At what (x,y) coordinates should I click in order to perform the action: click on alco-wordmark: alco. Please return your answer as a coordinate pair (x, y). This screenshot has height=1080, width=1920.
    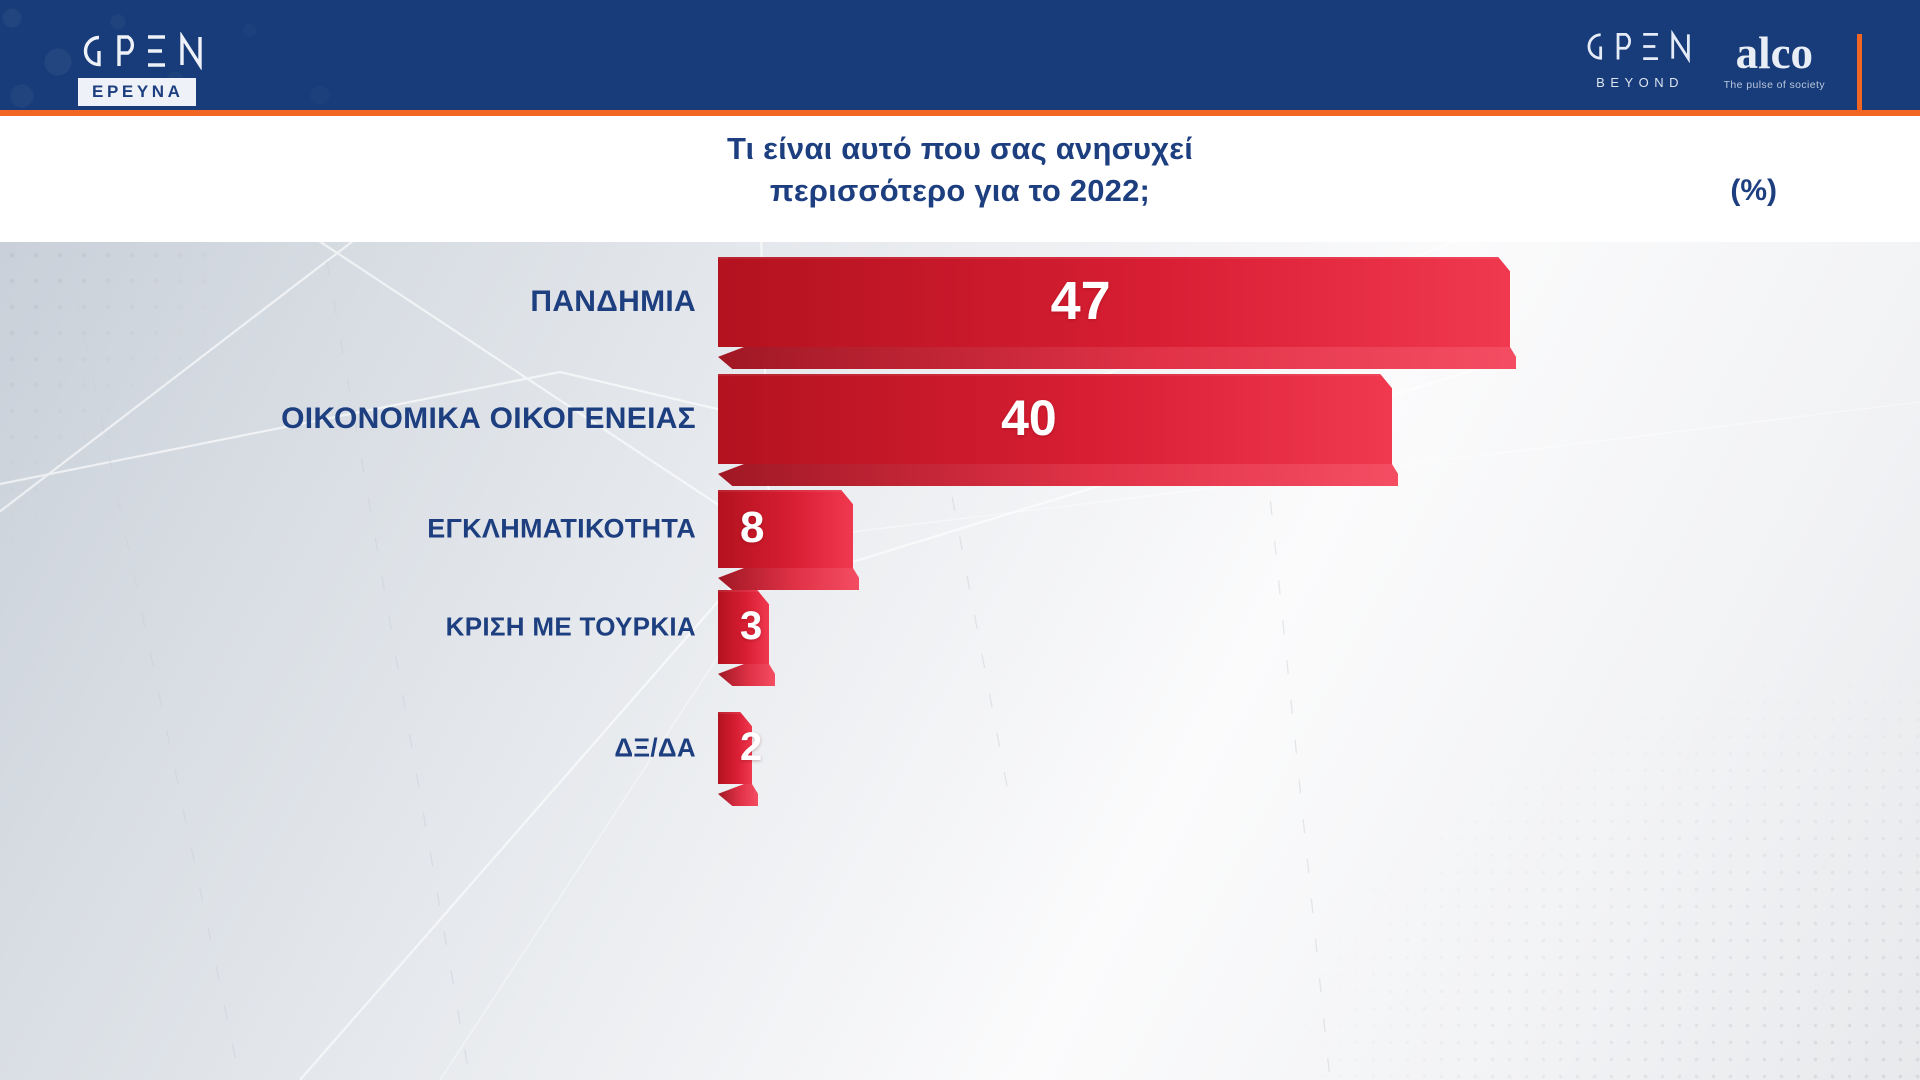
    Looking at the image, I should click on (1774, 53).